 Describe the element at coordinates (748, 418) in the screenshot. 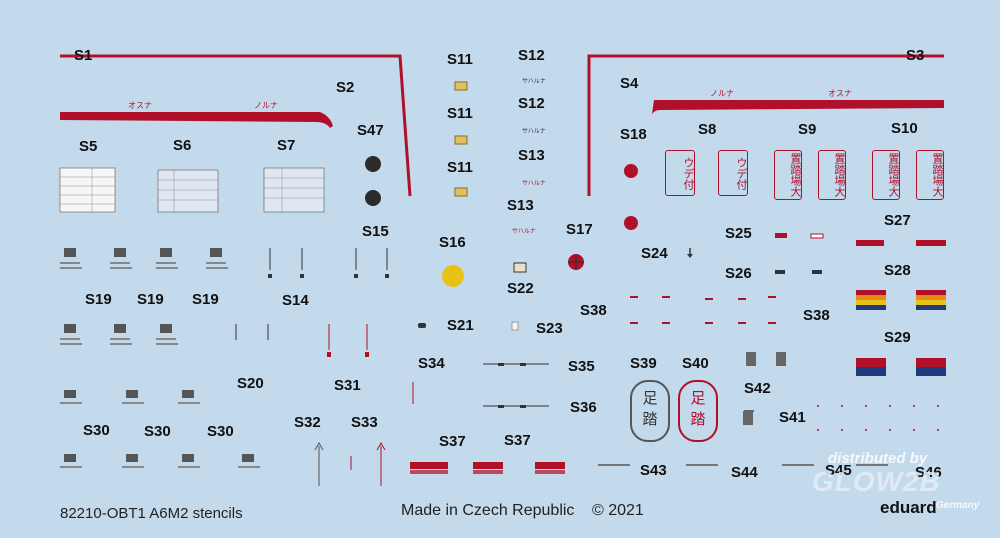

I see `s42-plate-small` at that location.